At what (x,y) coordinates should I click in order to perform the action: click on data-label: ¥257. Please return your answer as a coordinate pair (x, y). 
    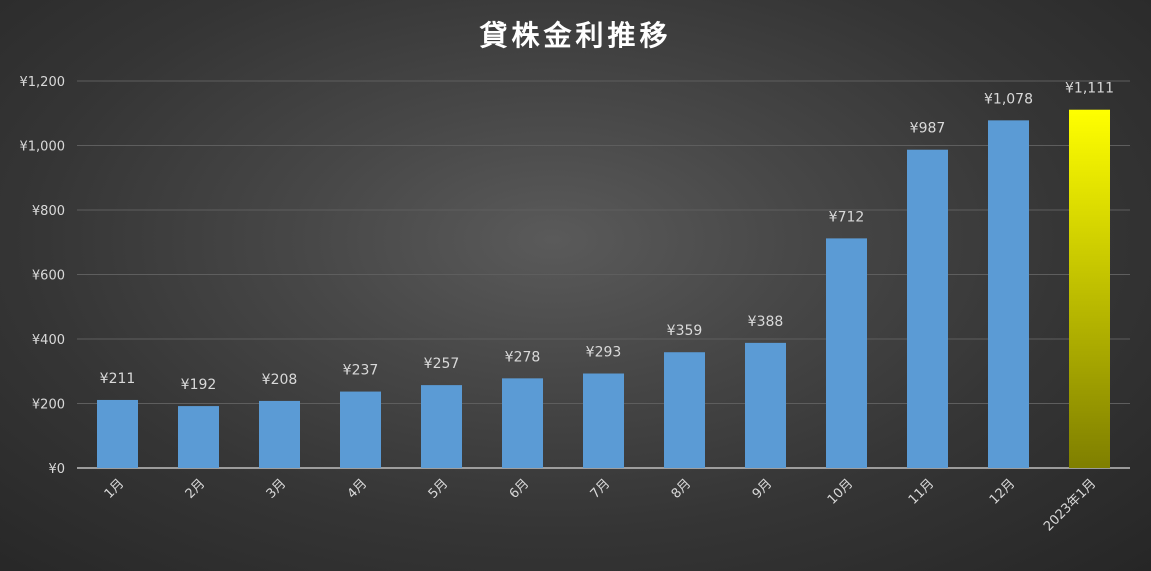
    Looking at the image, I should click on (442, 364).